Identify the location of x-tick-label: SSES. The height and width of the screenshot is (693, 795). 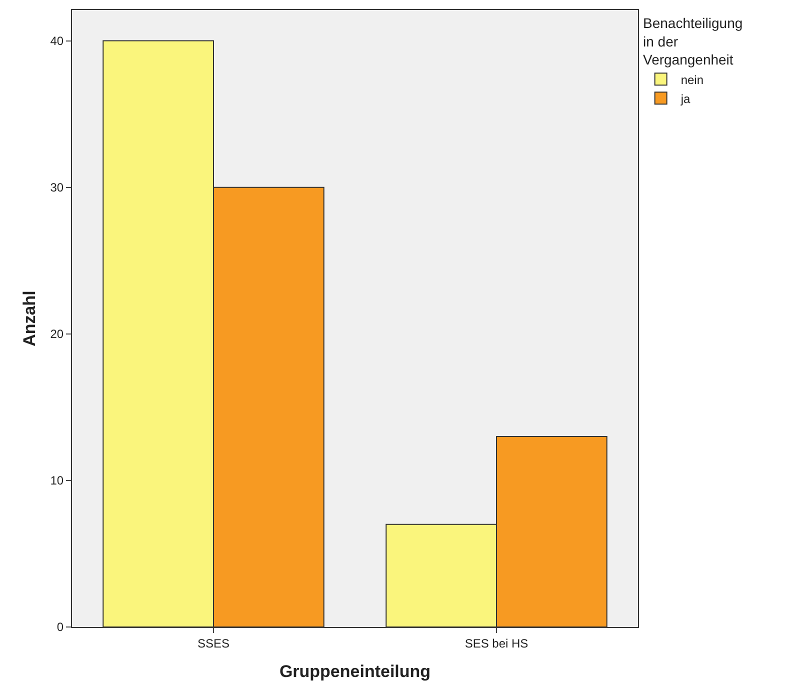
(213, 643).